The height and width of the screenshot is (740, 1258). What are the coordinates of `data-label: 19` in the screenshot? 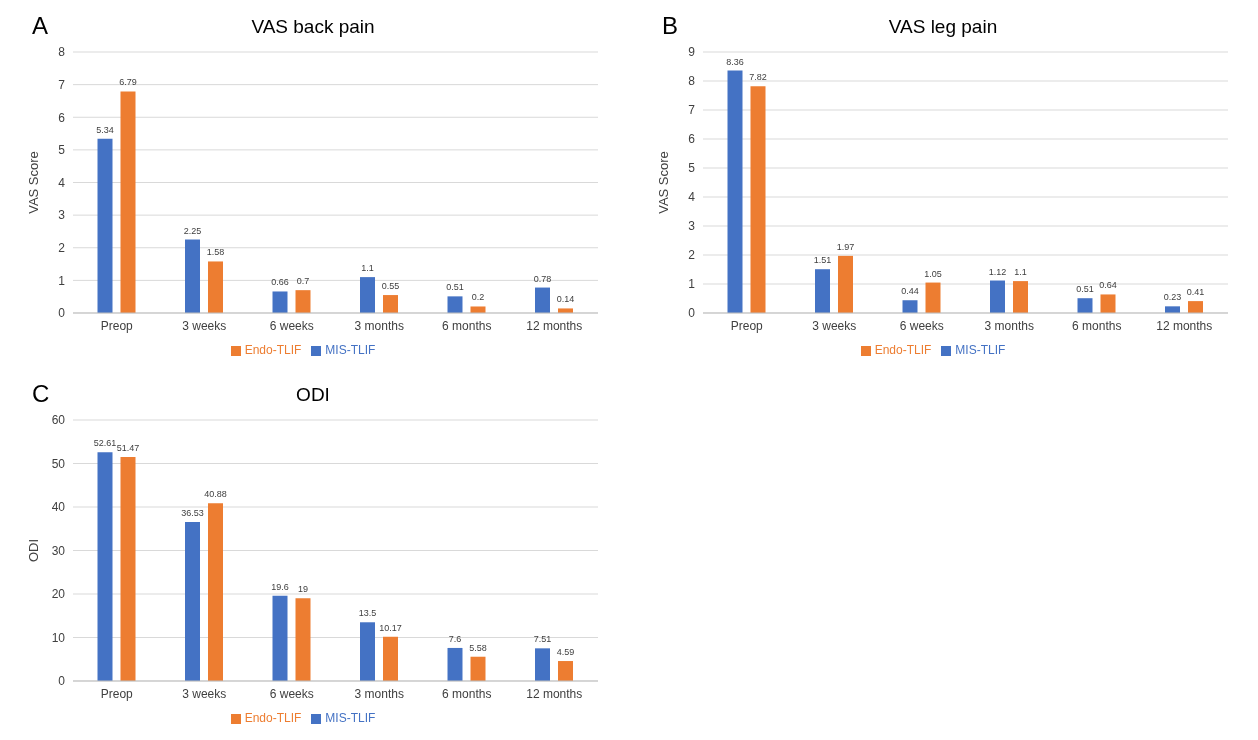 It's located at (303, 589).